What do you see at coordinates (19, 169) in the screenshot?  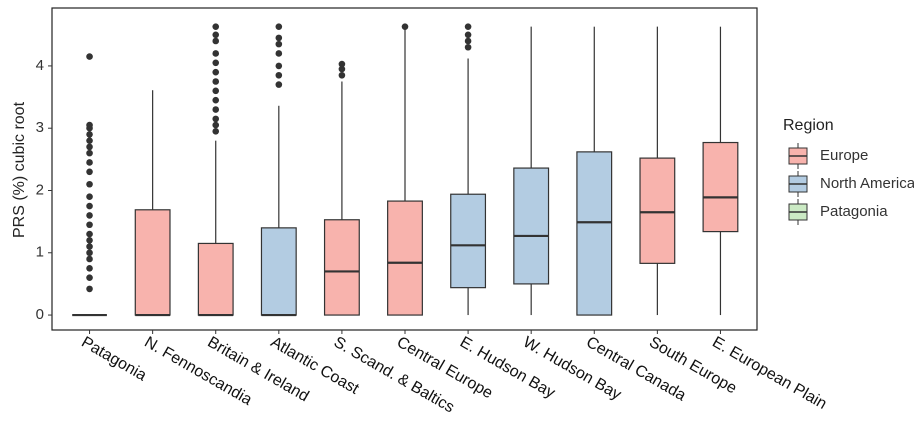 I see `y-axis-label: PRS (%) cubic root` at bounding box center [19, 169].